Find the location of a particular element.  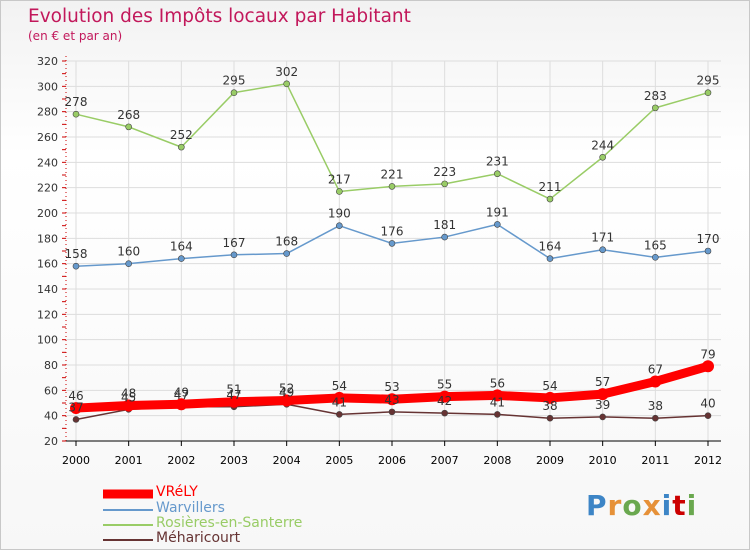

x-tick-label: 2010 is located at coordinates (603, 460).